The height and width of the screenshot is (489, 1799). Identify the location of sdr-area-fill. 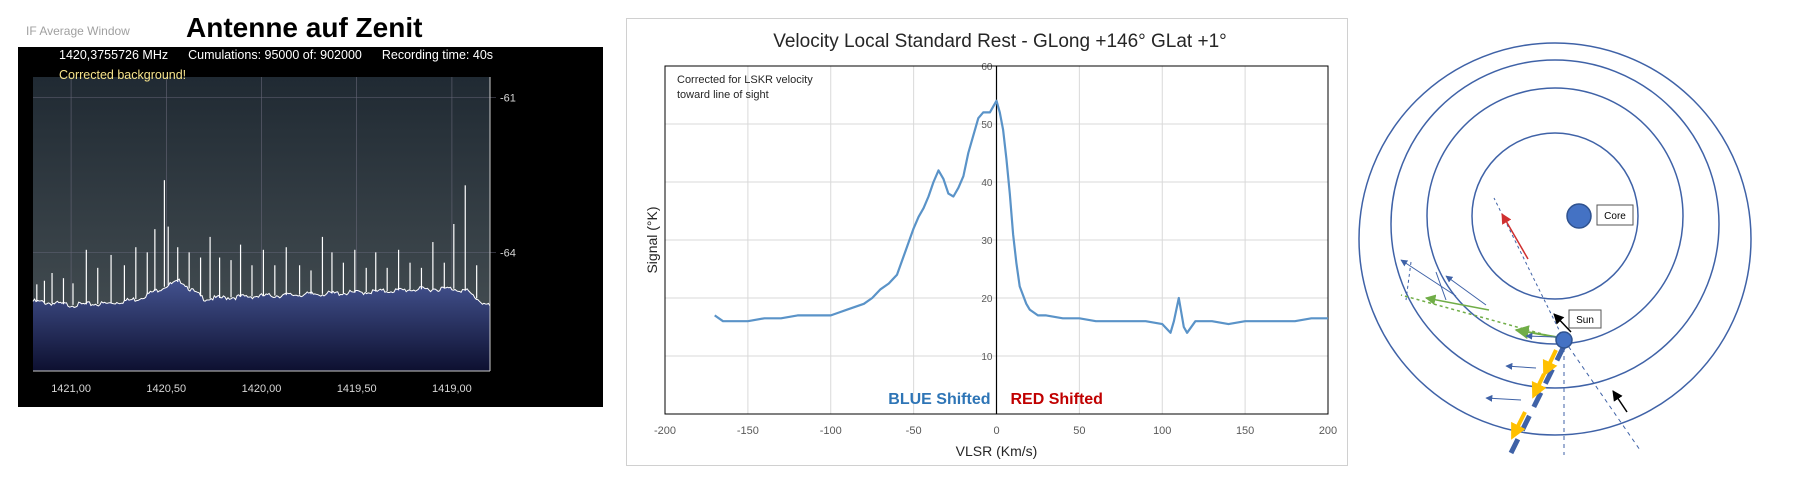
(261, 325).